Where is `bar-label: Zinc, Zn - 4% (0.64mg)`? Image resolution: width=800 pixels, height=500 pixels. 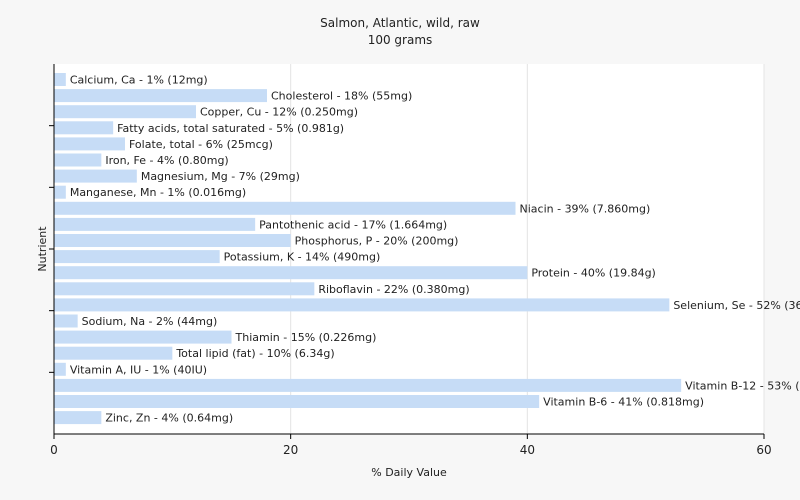 bar-label: Zinc, Zn - 4% (0.64mg) is located at coordinates (169, 418).